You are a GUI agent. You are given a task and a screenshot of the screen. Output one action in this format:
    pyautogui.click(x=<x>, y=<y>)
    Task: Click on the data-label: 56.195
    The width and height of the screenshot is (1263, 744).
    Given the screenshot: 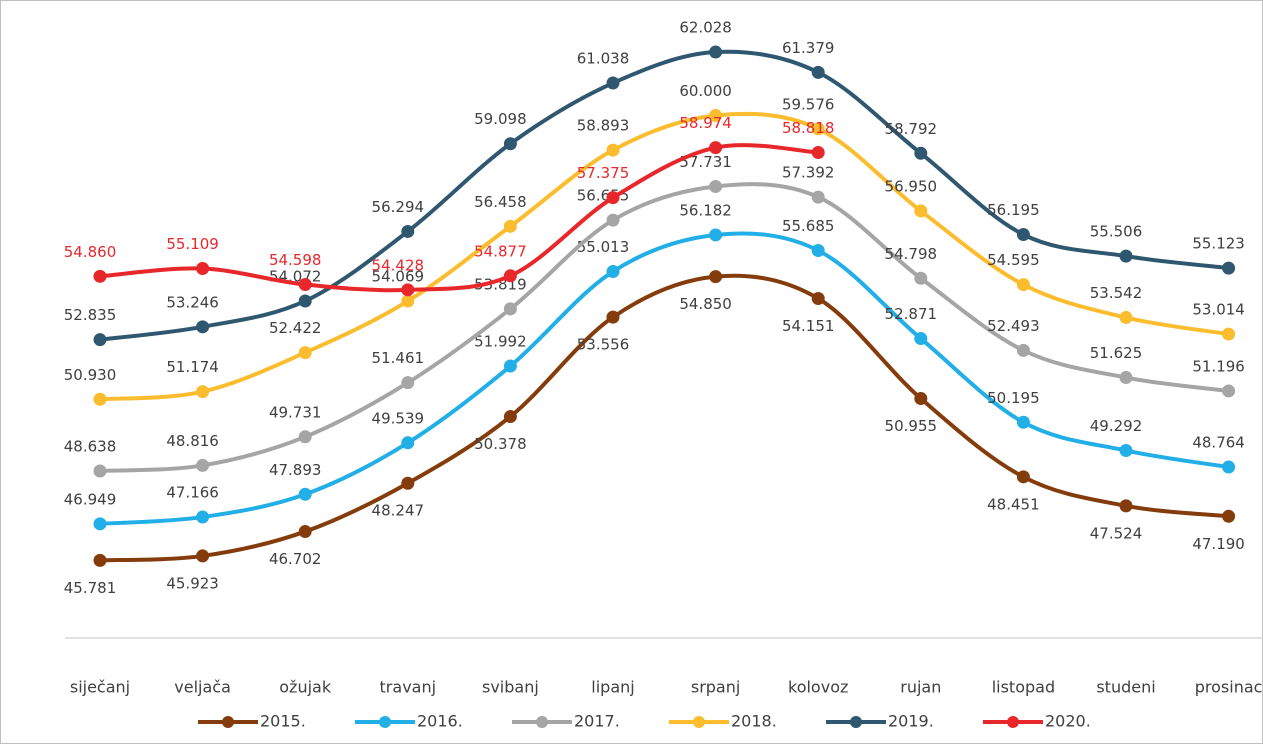 What is the action you would take?
    pyautogui.click(x=1013, y=210)
    